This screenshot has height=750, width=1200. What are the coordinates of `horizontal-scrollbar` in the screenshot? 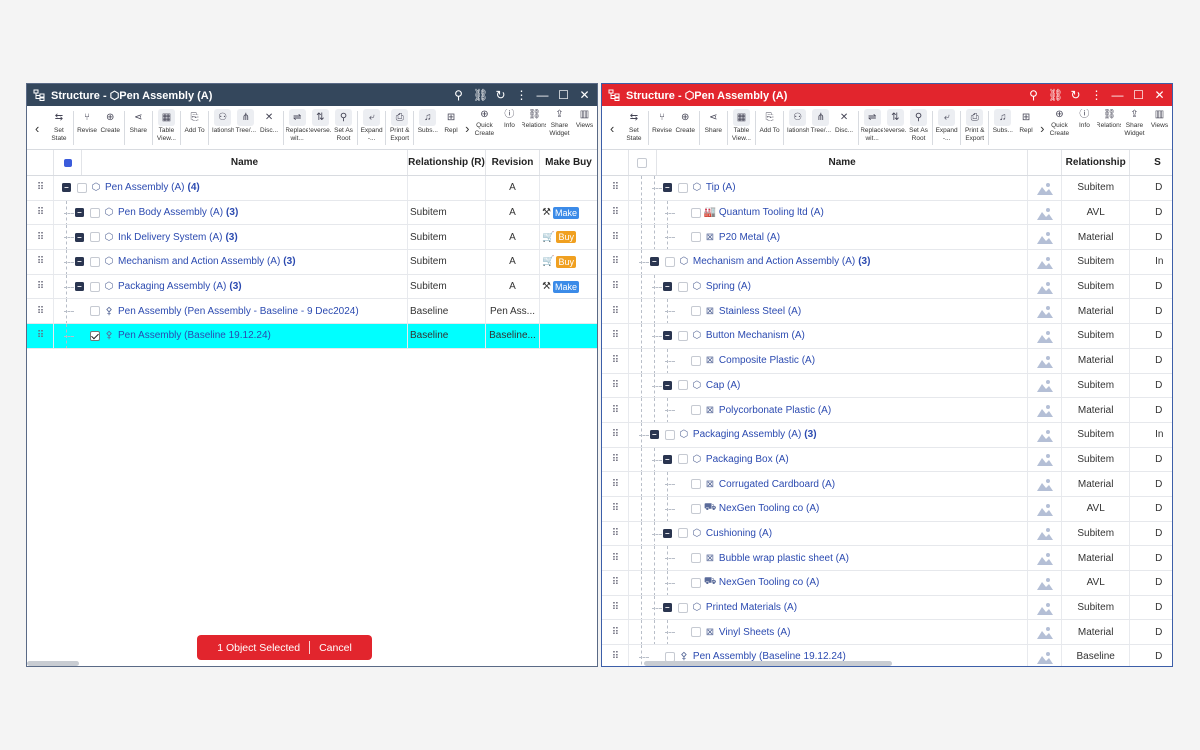 It's located at (53, 663).